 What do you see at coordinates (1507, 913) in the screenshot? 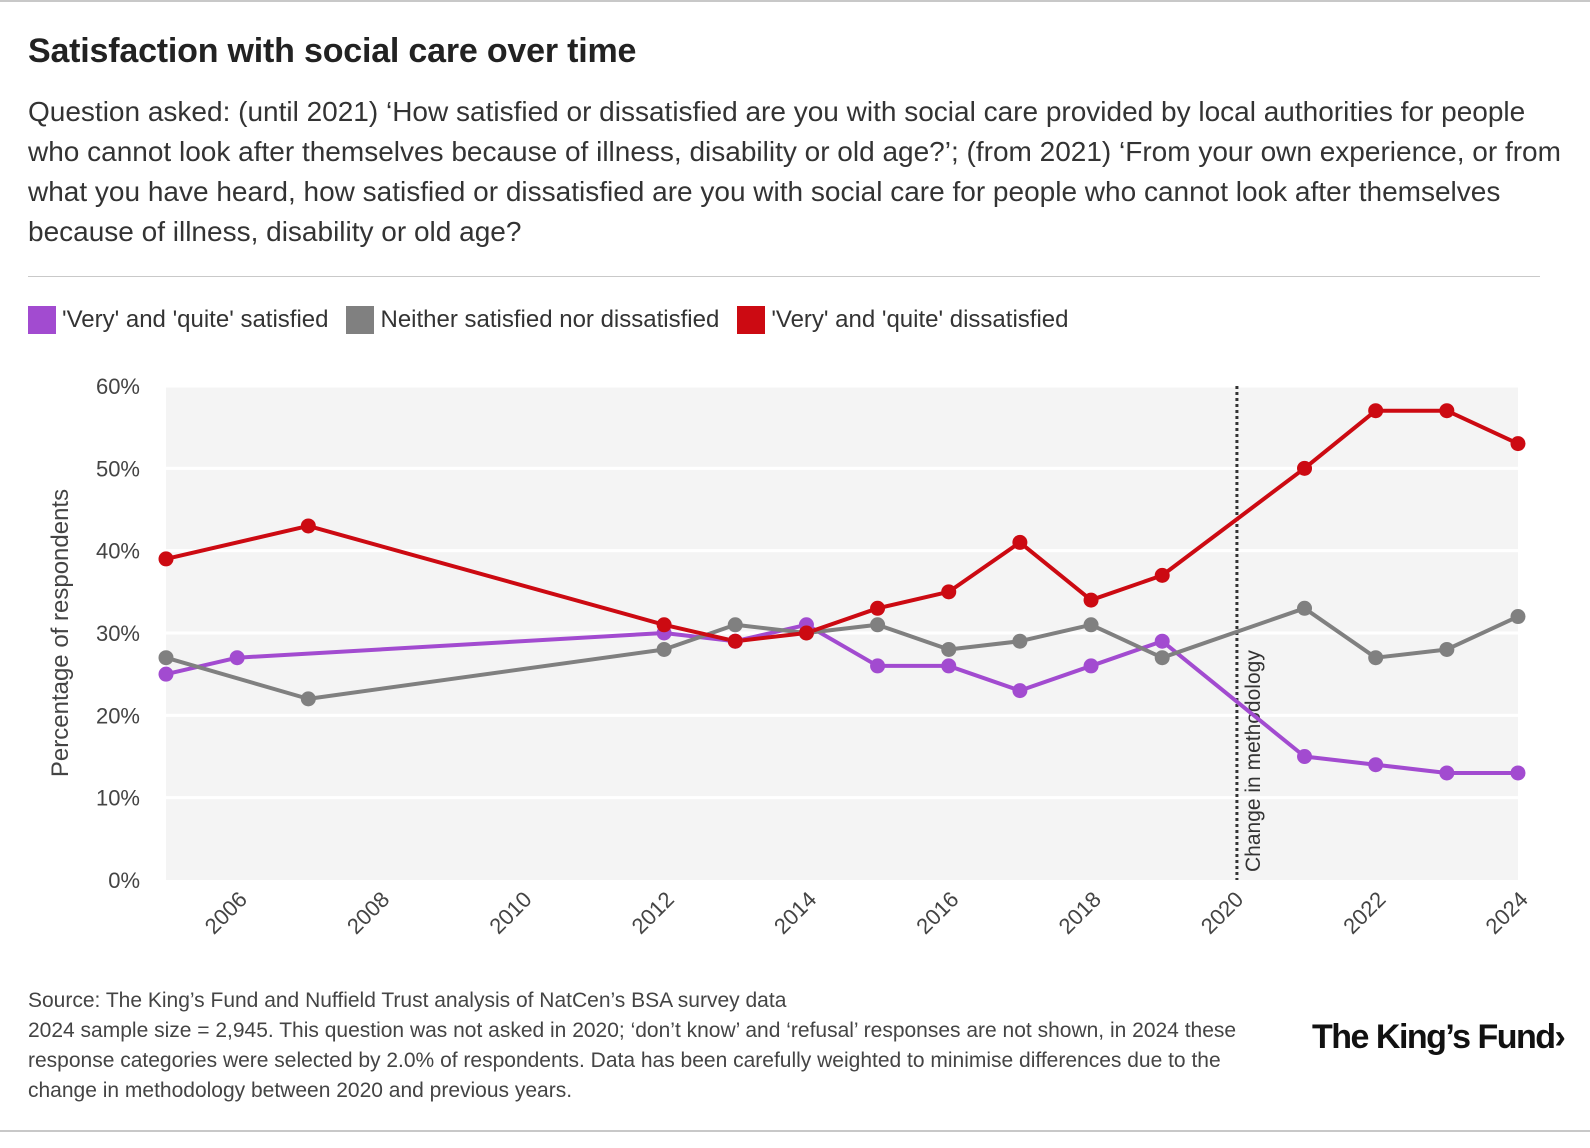
I see `x-tick-label: 2024` at bounding box center [1507, 913].